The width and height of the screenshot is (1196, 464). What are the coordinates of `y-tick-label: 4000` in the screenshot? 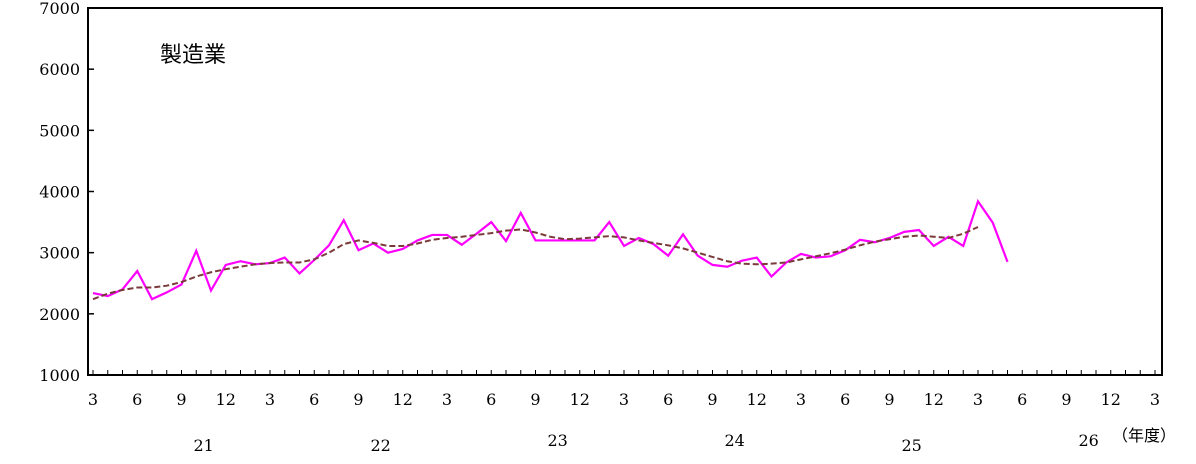 It's located at (59, 192).